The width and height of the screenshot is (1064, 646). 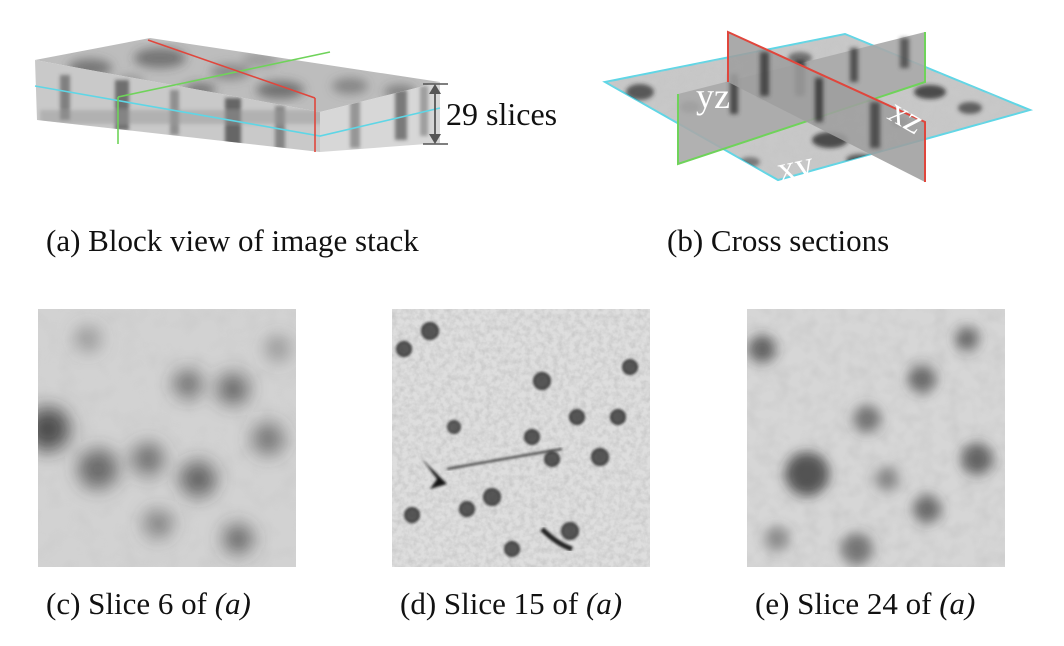 I want to click on block-view-illustration, so click(x=241, y=95).